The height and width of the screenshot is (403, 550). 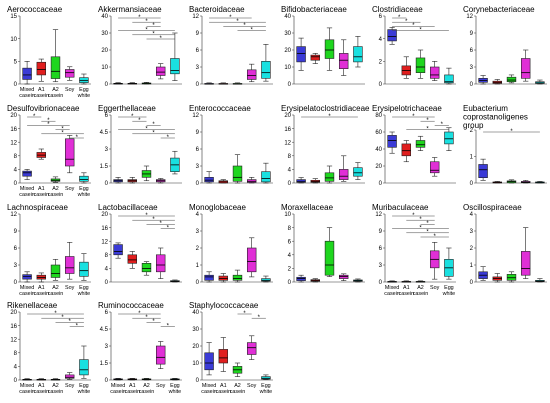 What do you see at coordinates (43, 108) in the screenshot?
I see `panel-title: Desulfovibrionaceae` at bounding box center [43, 108].